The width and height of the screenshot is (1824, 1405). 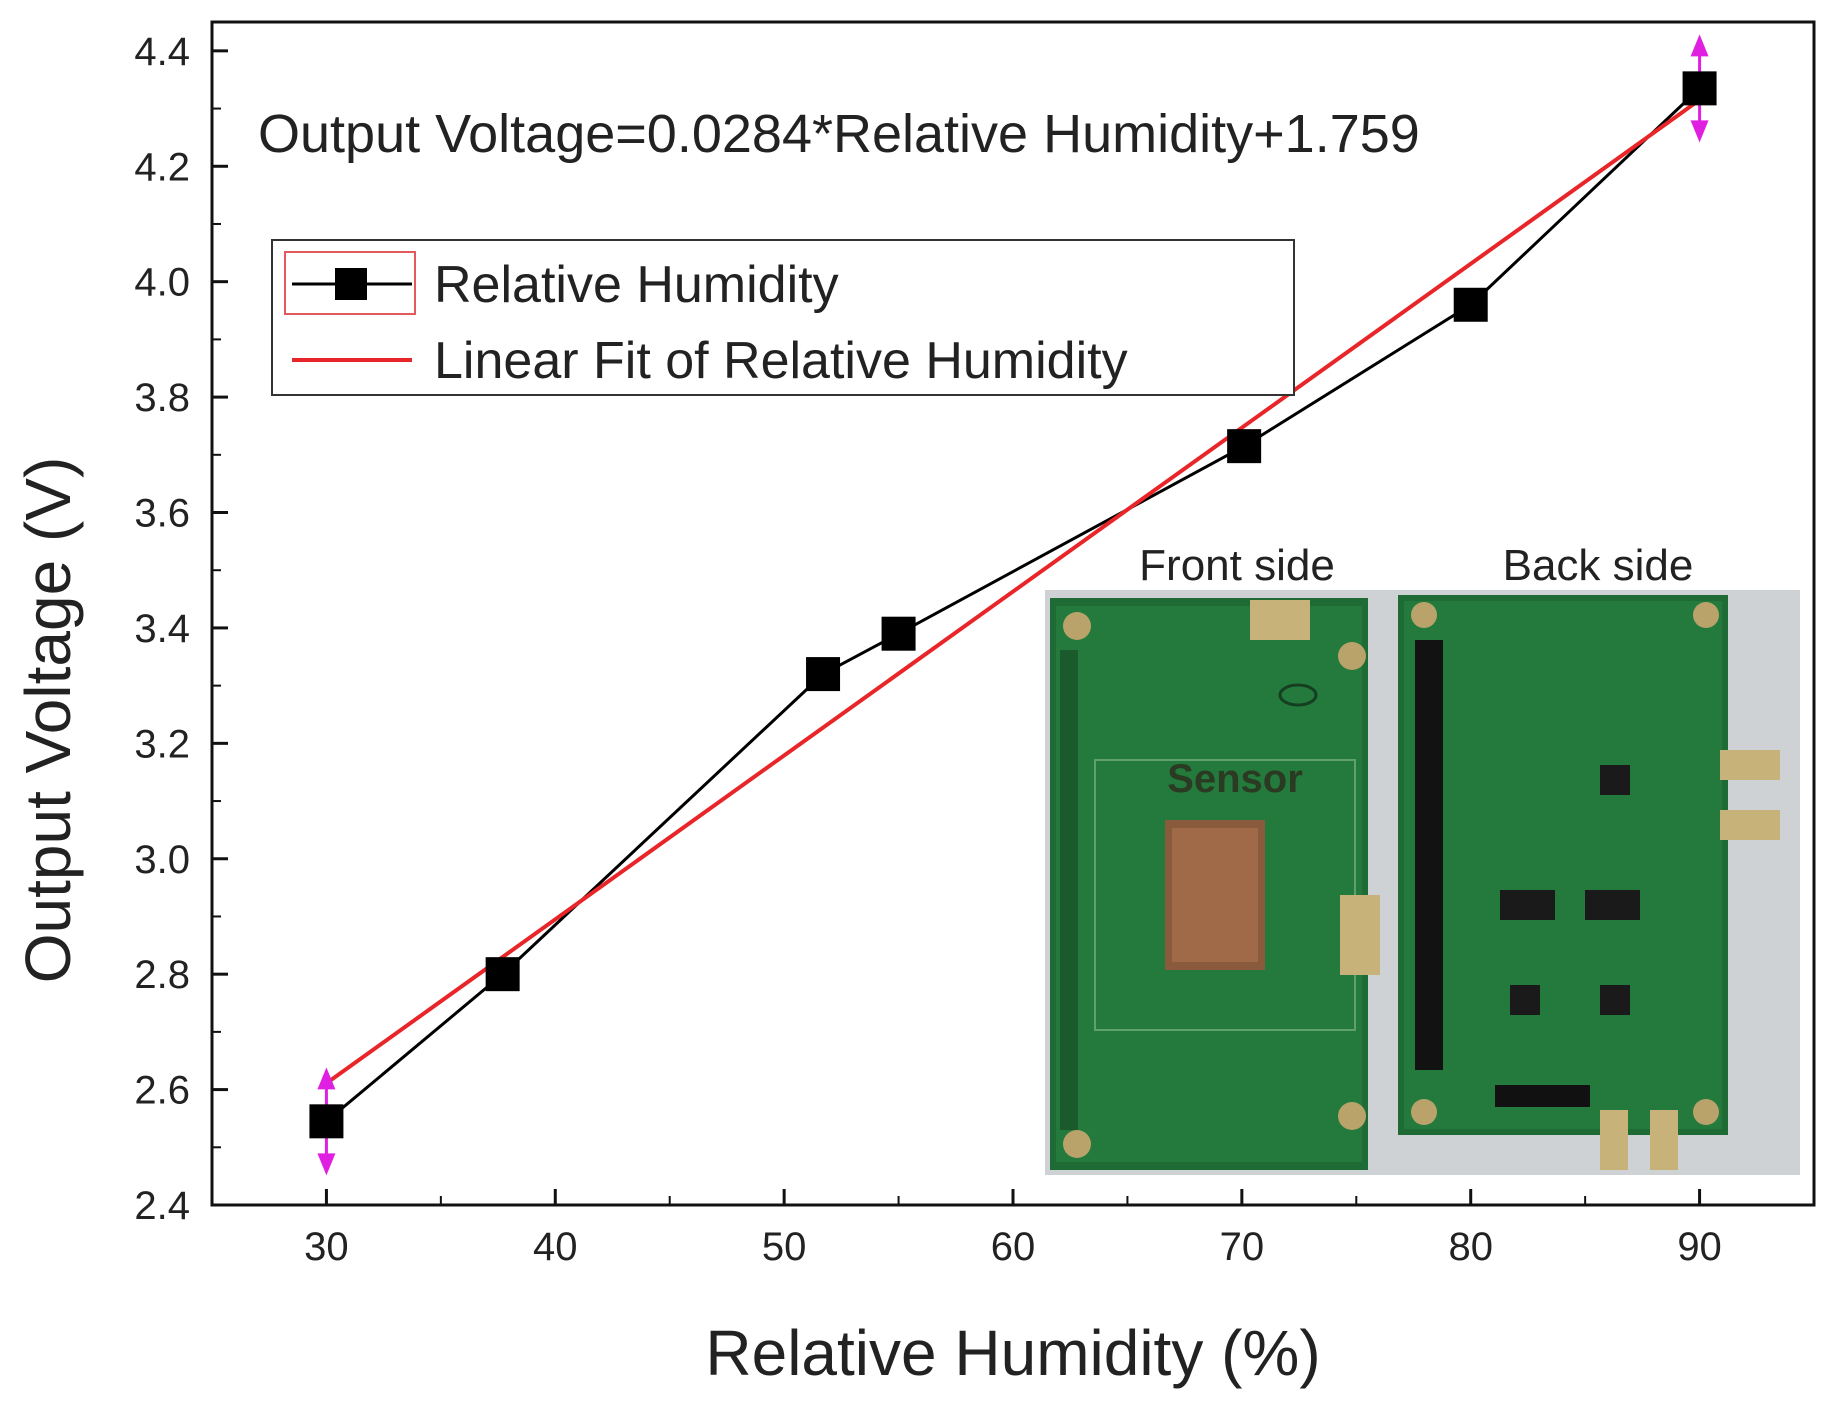 I want to click on legend-box, so click(x=783, y=317).